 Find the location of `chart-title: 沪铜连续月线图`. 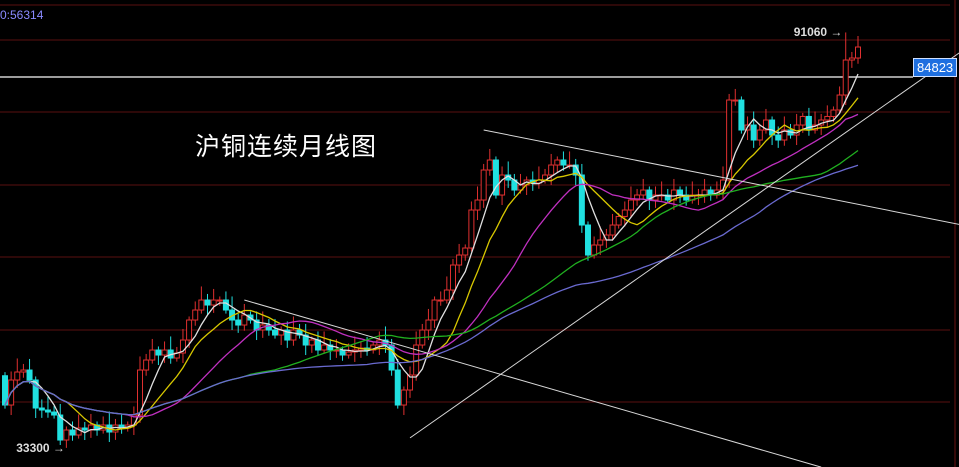

chart-title: 沪铜连续月线图 is located at coordinates (286, 146).